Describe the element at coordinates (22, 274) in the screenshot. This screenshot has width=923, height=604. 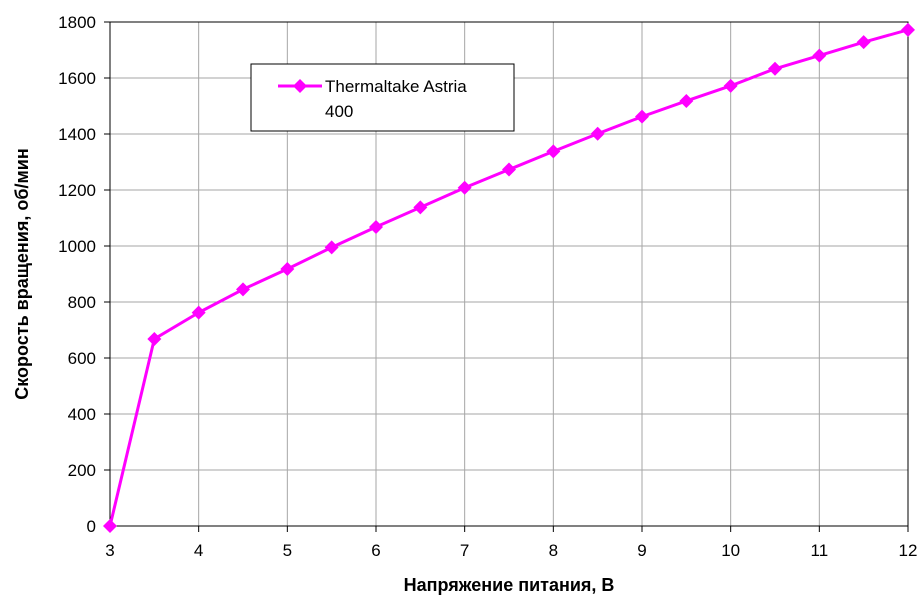
I see `y-axis-title: Скорость вращения, об/мин` at that location.